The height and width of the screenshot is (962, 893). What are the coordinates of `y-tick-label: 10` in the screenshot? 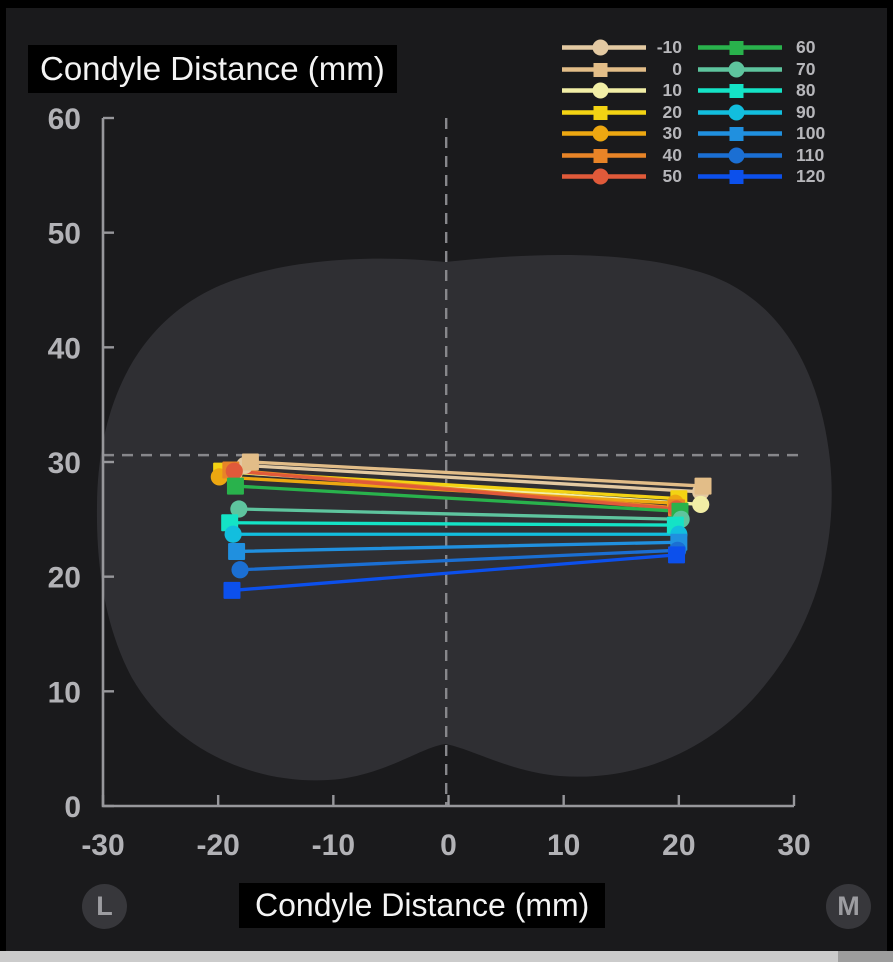 It's located at (64, 692).